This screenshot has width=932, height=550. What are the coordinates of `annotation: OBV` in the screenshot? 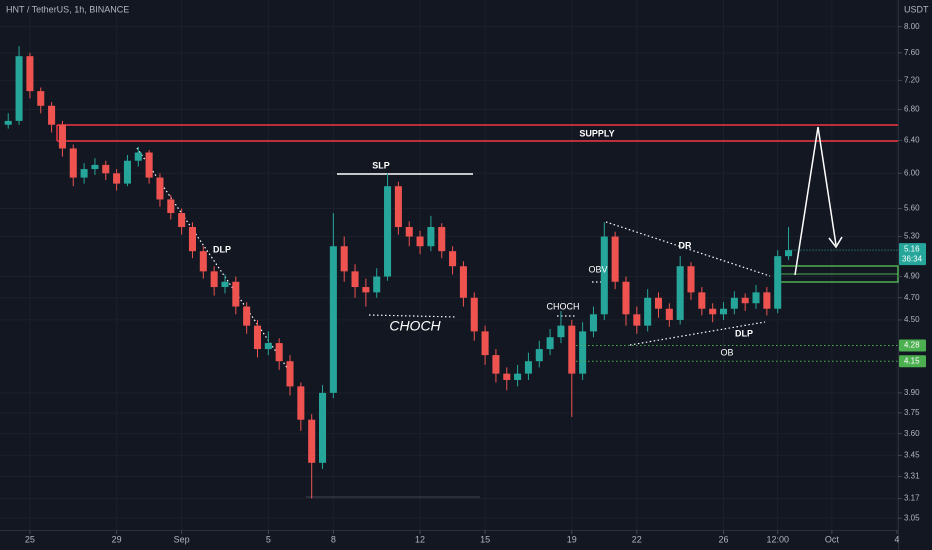 It's located at (597, 269).